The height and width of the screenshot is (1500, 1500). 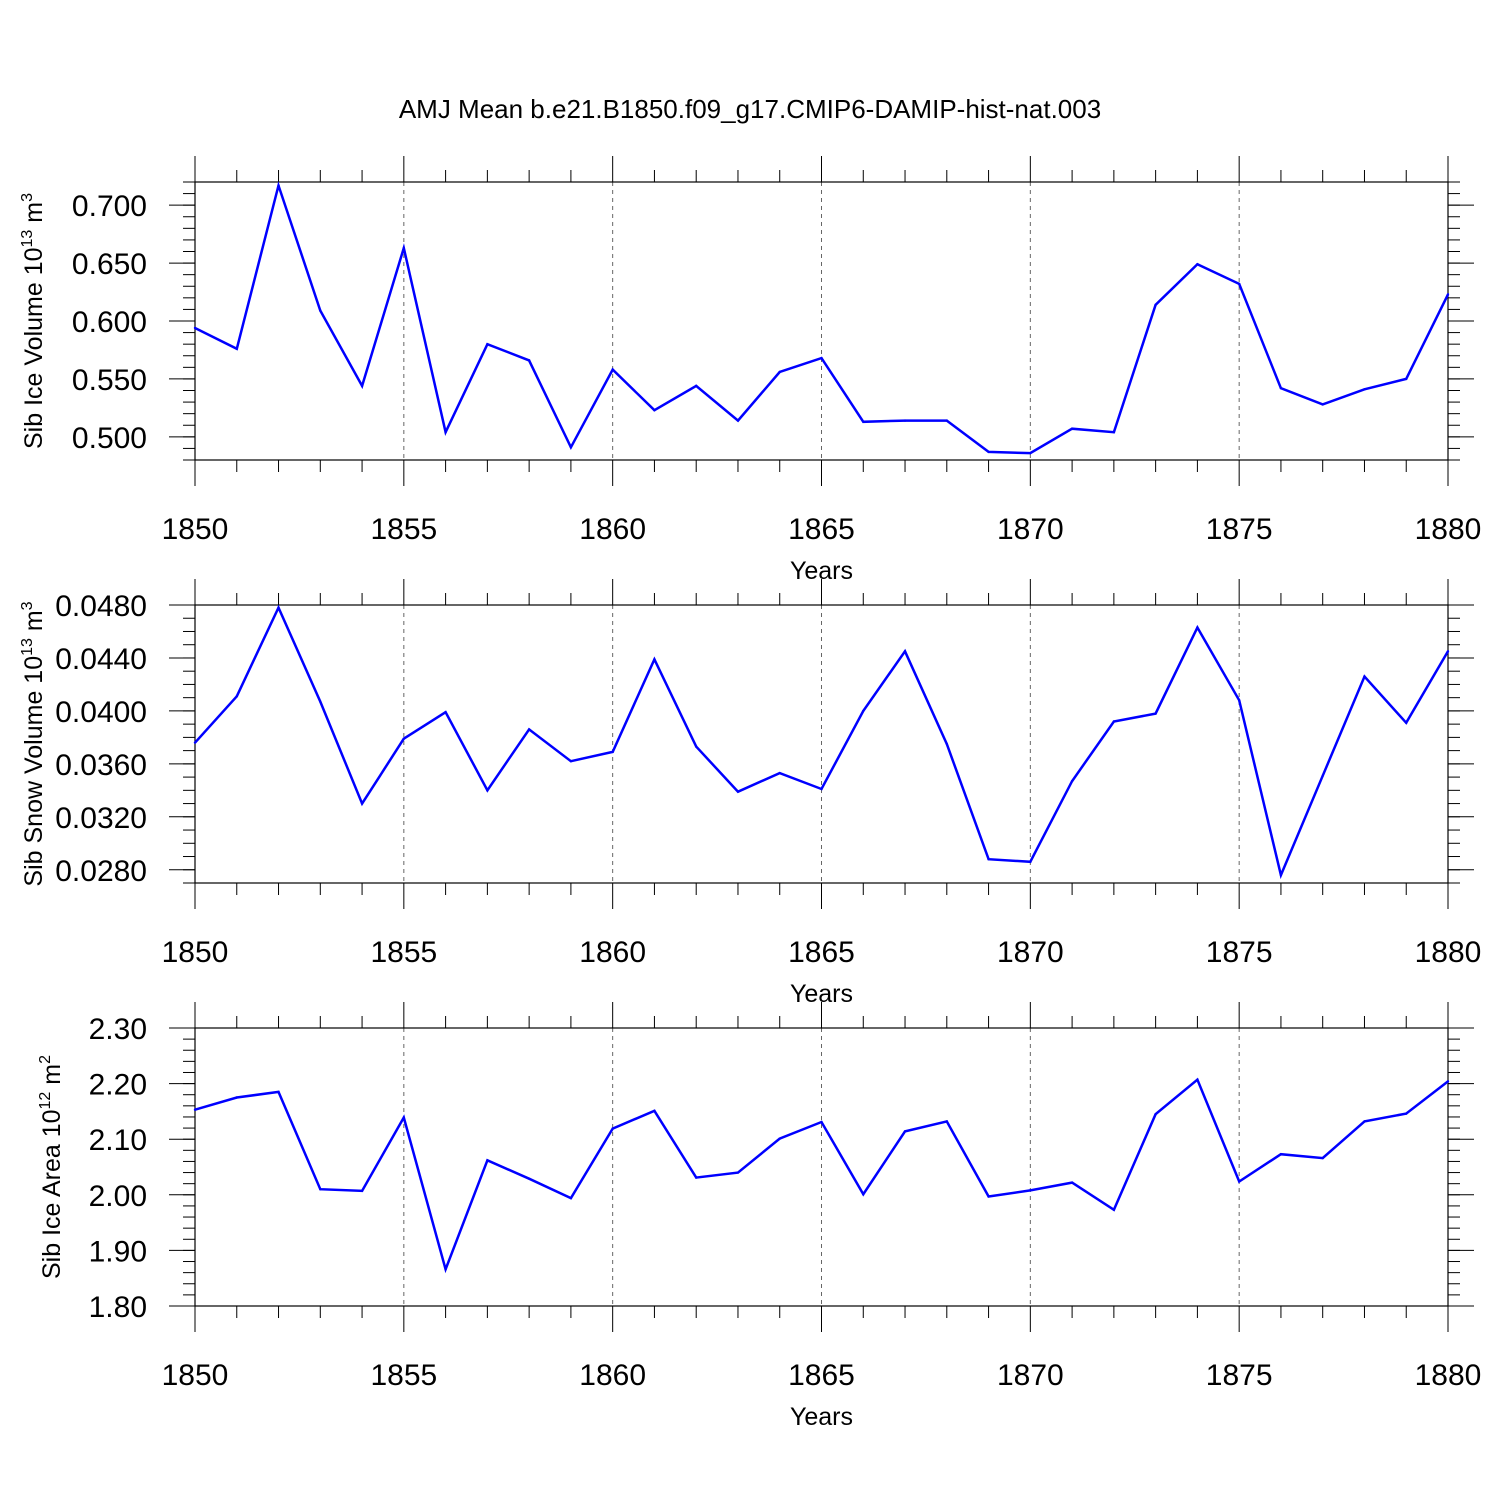 I want to click on y-axis-label: Sib Ice Volume 1013 m3, so click(x=33, y=321).